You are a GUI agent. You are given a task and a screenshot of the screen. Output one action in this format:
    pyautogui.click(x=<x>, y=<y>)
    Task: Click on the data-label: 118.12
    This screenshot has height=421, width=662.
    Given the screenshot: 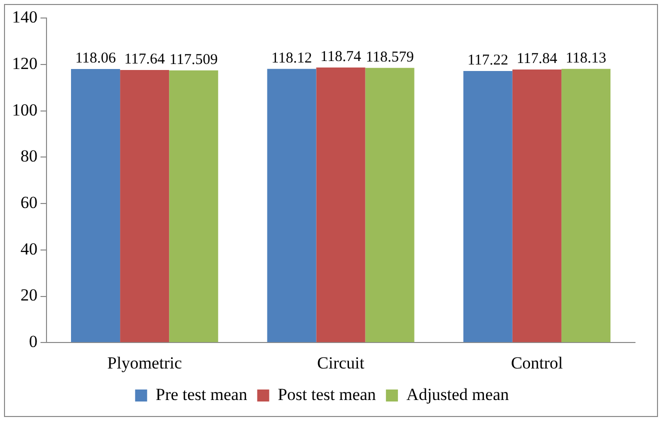 What is the action you would take?
    pyautogui.click(x=291, y=58)
    